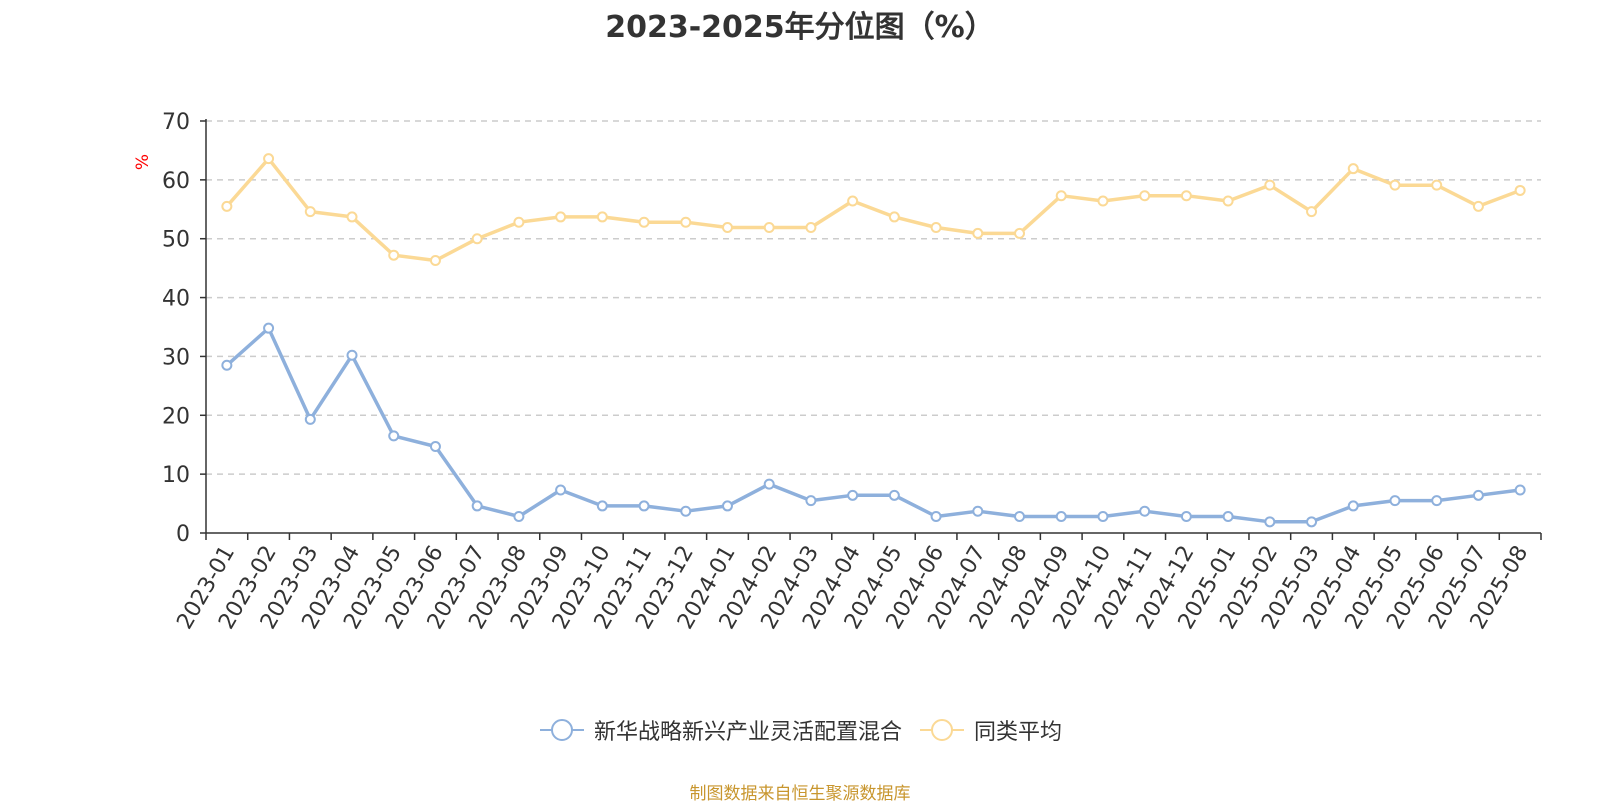  I want to click on legend-item-average: 同类平均, so click(990, 730).